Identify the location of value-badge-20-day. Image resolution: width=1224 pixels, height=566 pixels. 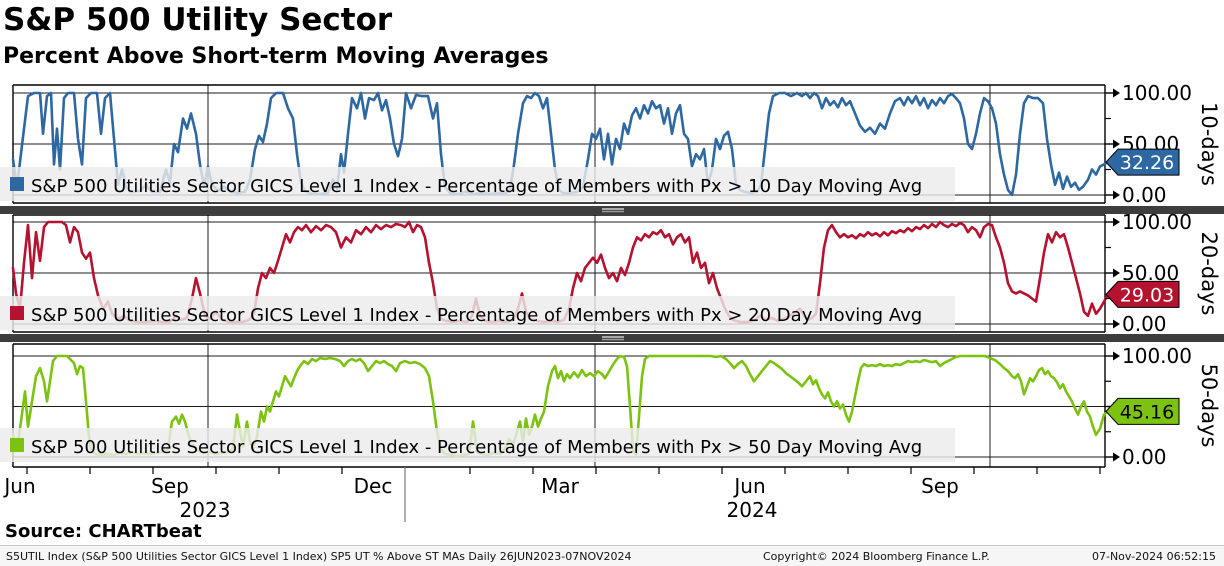
(1142, 294).